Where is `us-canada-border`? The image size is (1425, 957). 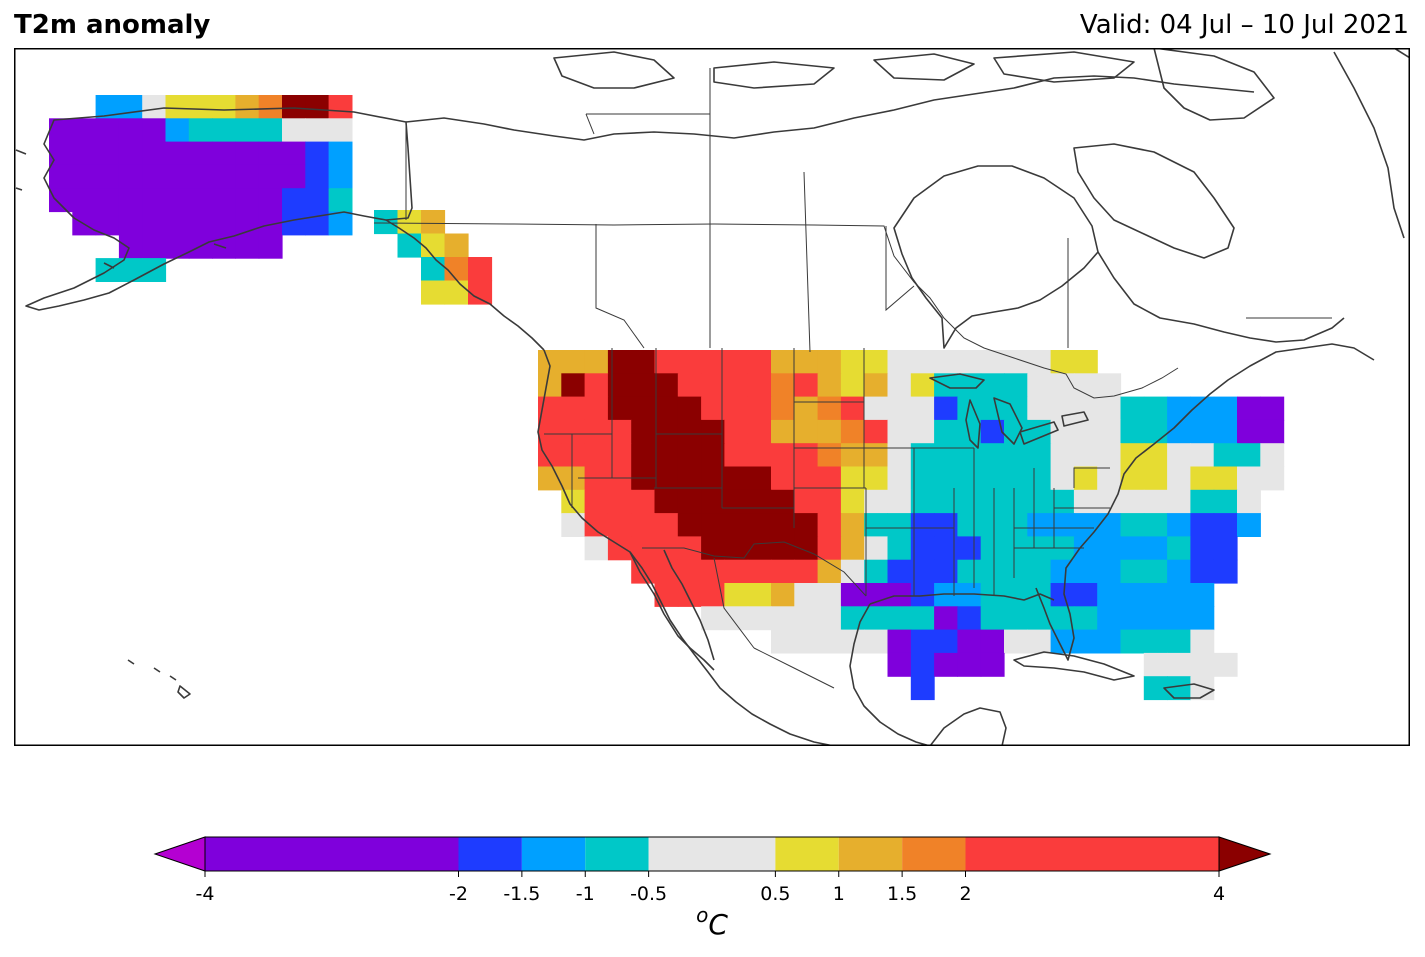
us-canada-border is located at coordinates (776, 310).